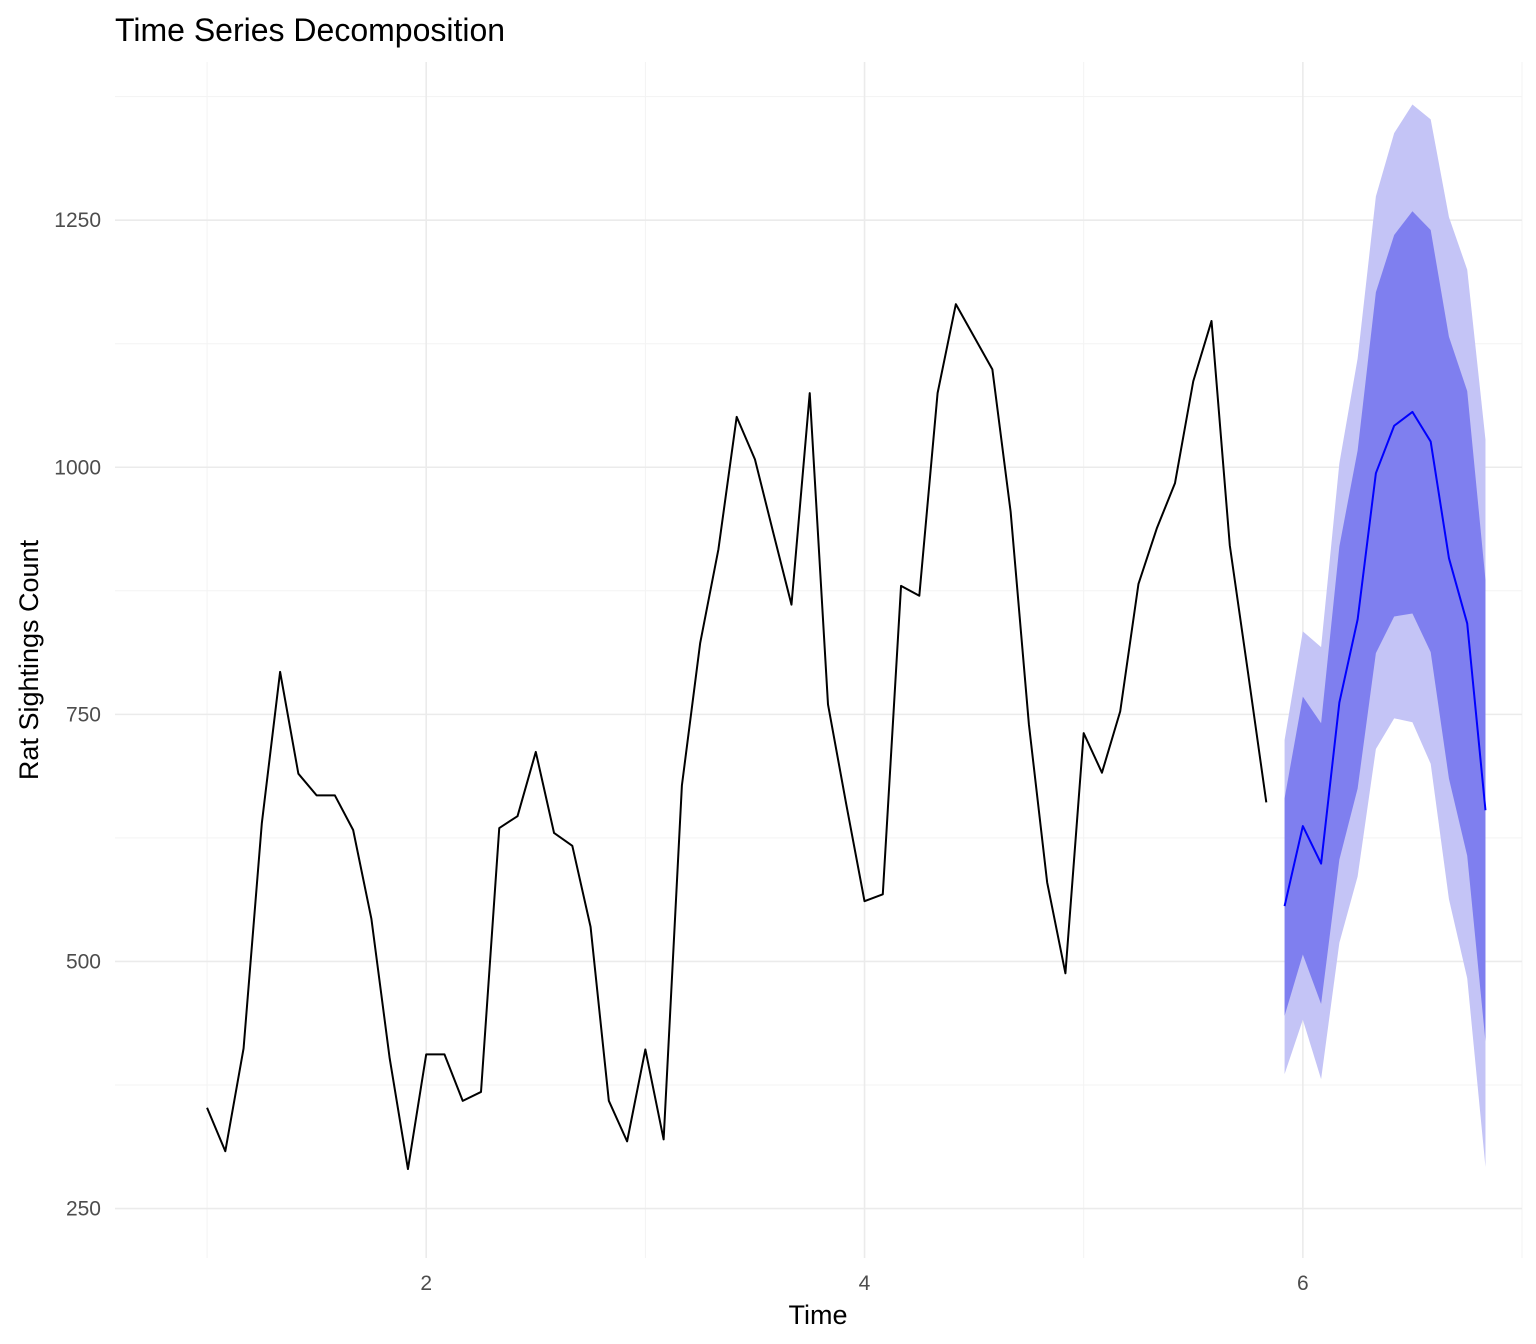 The height and width of the screenshot is (1344, 1536). I want to click on x-tick-label: 2, so click(426, 1283).